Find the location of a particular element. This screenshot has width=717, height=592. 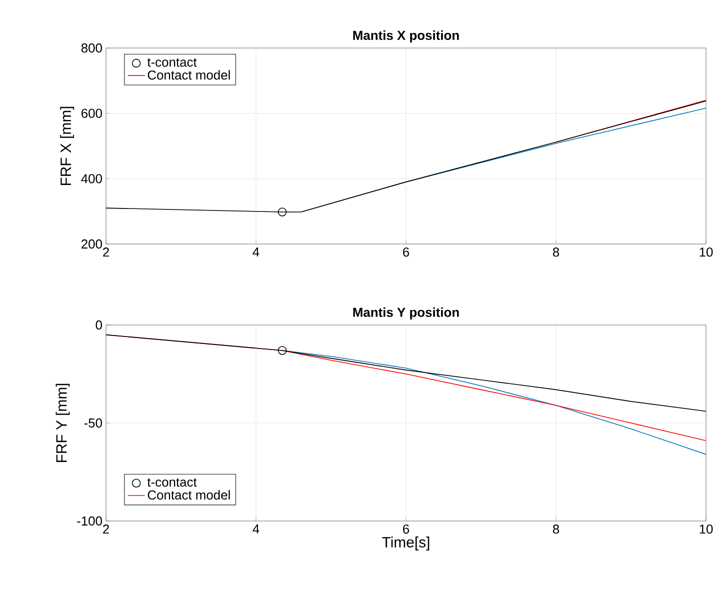

y-axis-title: FRF X [mm] is located at coordinates (67, 146).